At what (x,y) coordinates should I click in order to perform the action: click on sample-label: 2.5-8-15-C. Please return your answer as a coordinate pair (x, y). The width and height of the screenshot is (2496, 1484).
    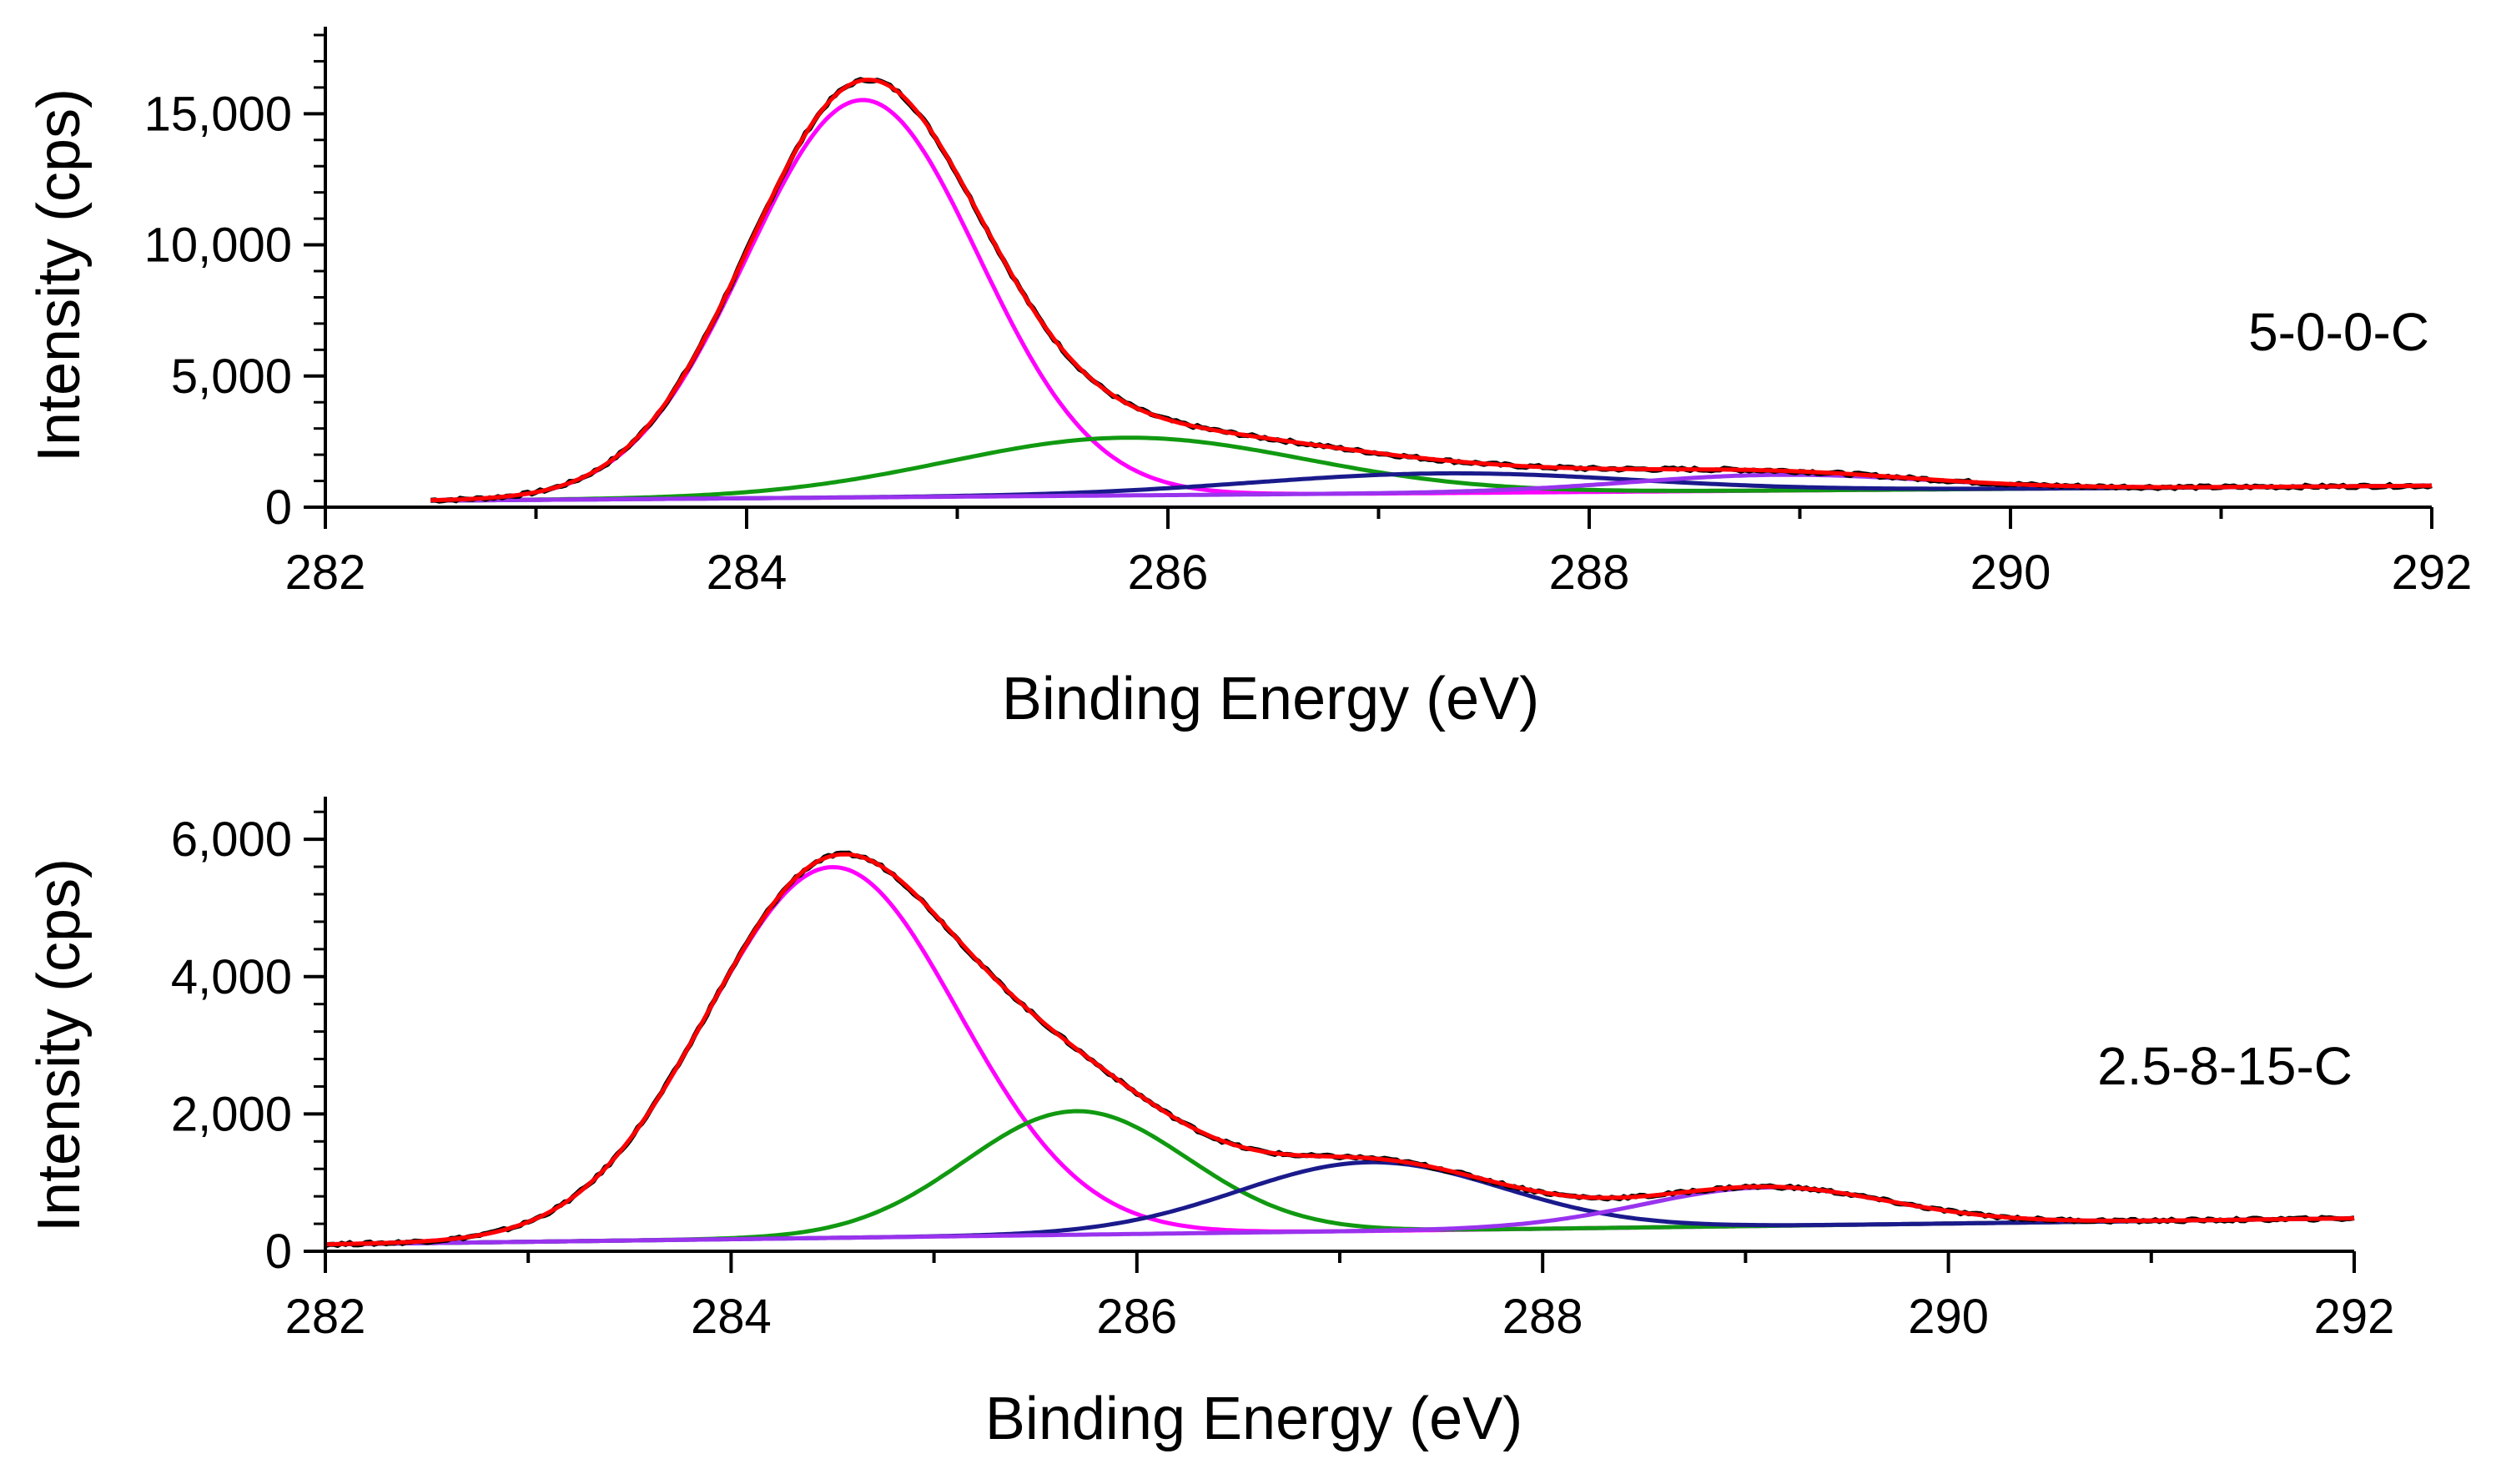
    Looking at the image, I should click on (2225, 1066).